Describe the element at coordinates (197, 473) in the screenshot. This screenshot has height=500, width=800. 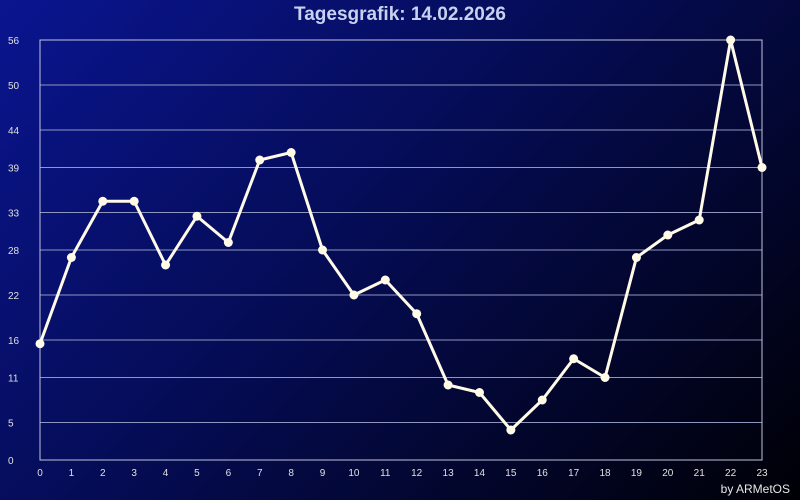
I see `x-tick-label: 5` at that location.